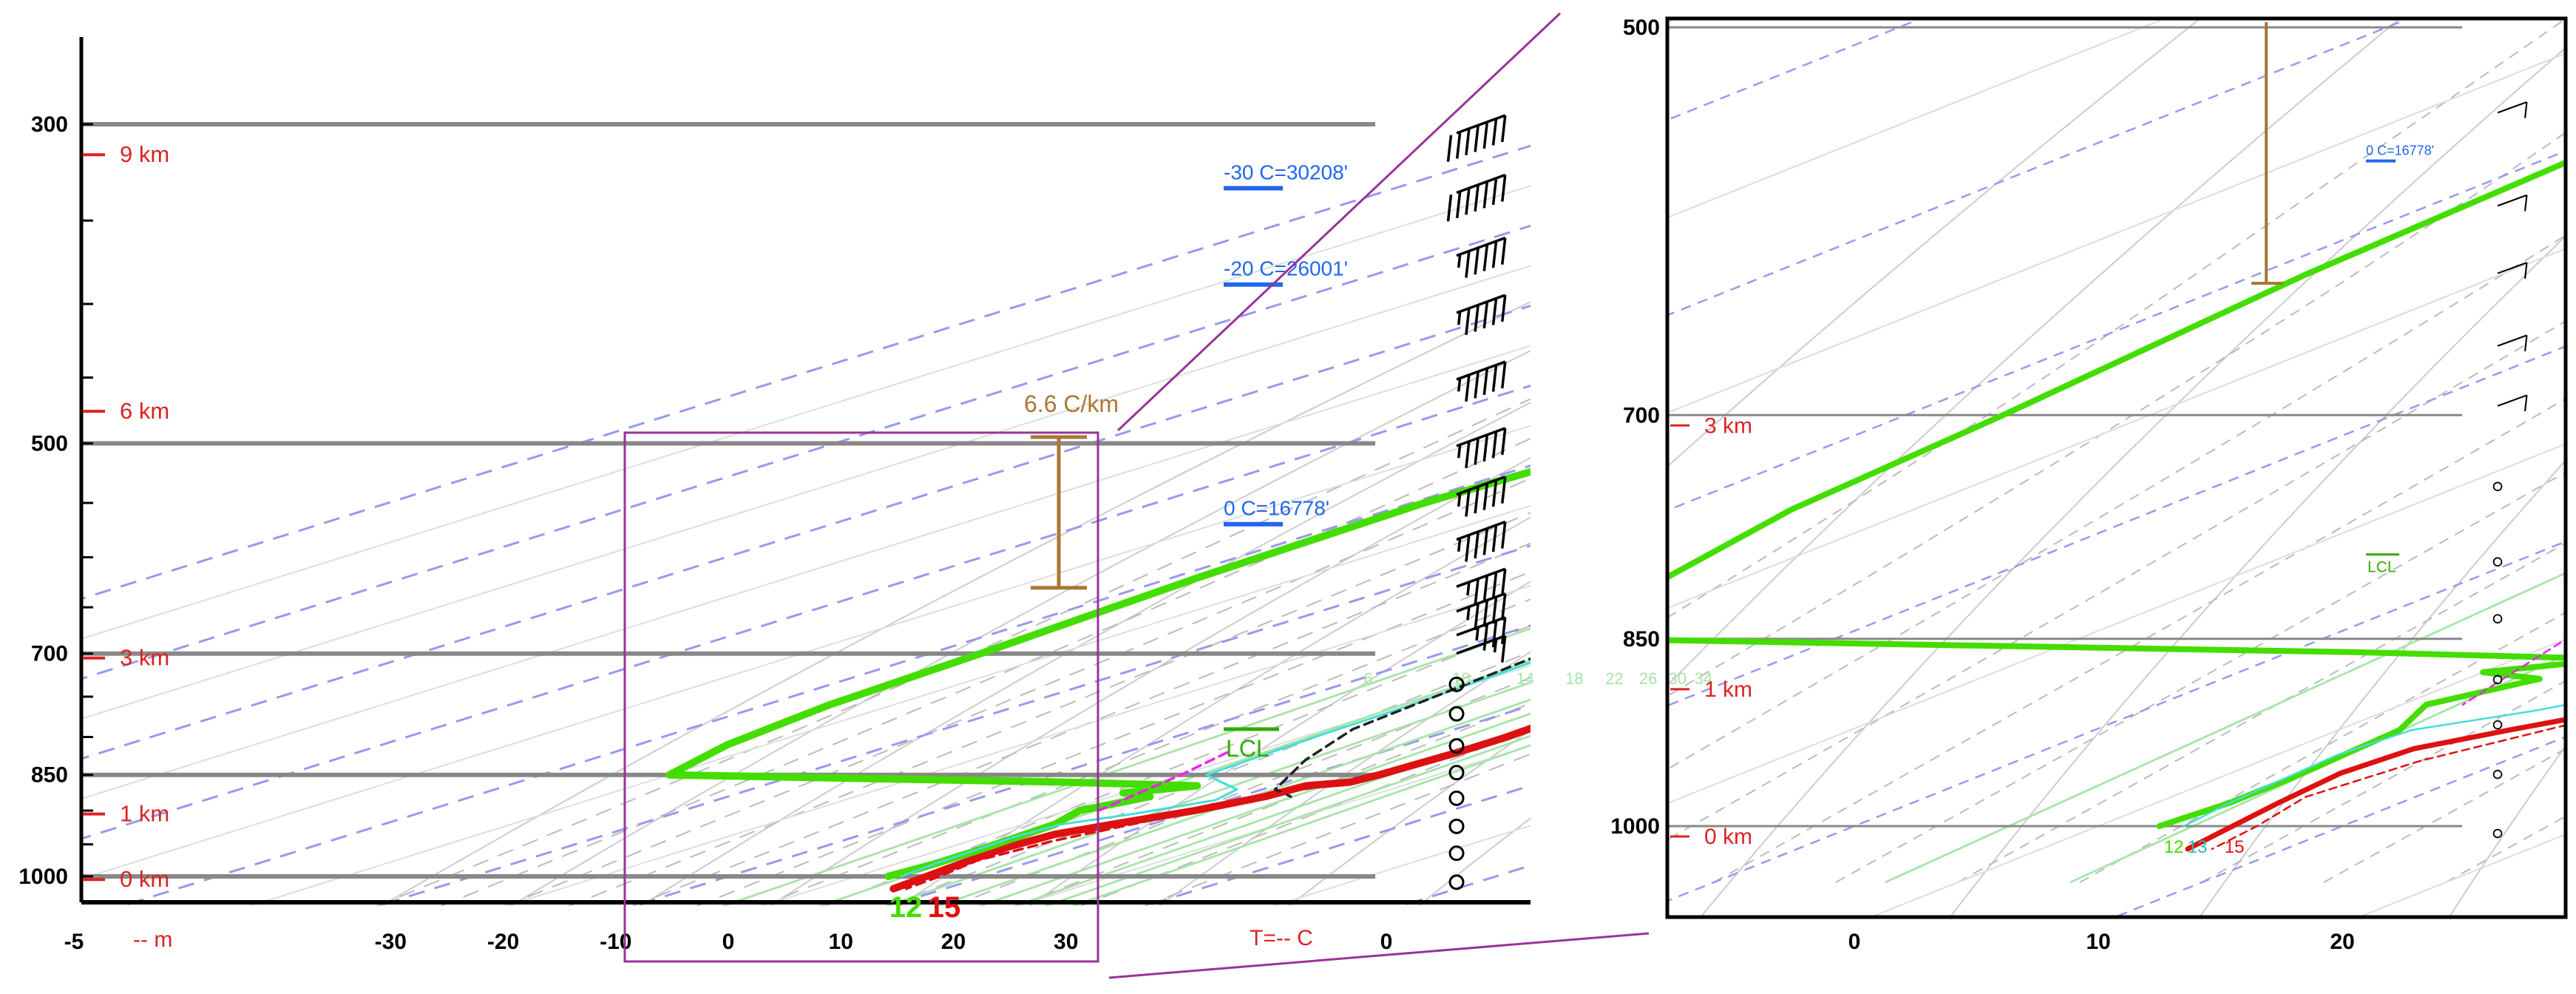  Describe the element at coordinates (74, 942) in the screenshot. I see `temperature-tick-label: -5` at that location.